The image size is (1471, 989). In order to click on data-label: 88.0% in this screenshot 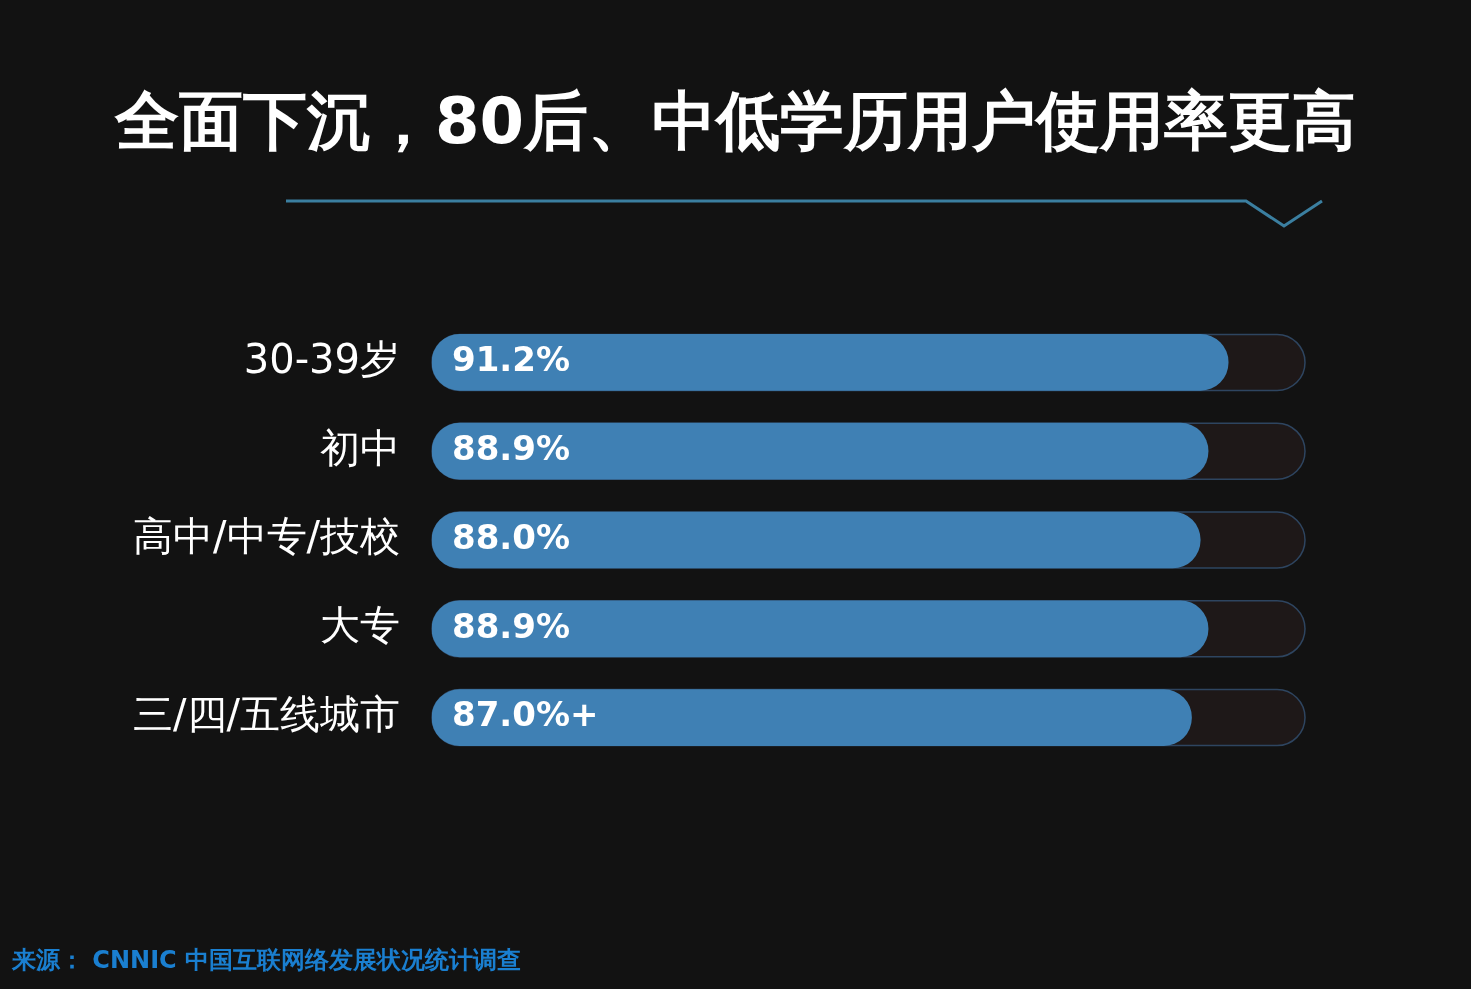, I will do `click(511, 536)`.